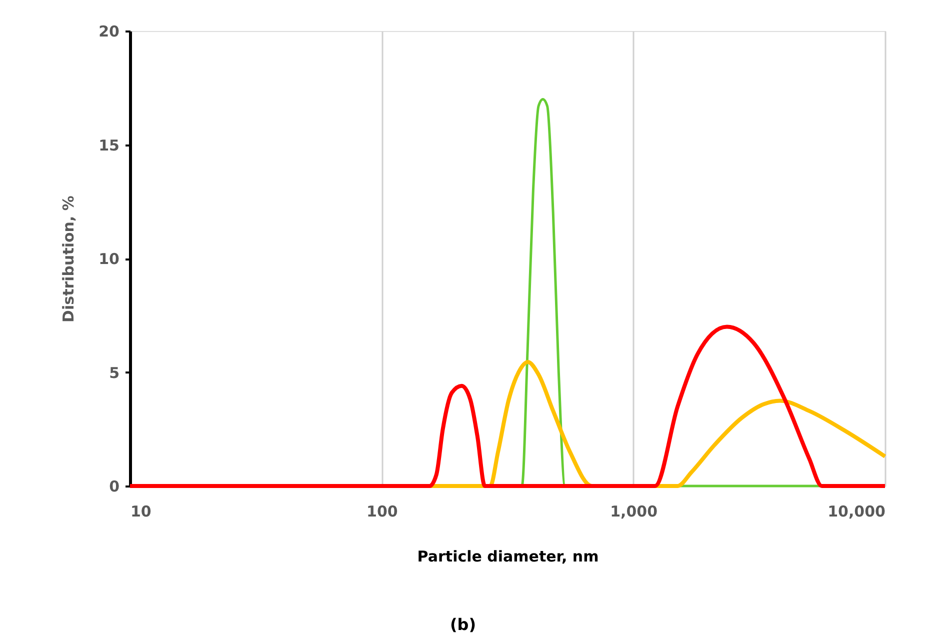 This screenshot has height=644, width=926. Describe the element at coordinates (109, 259) in the screenshot. I see `y-tick-label: 10` at that location.